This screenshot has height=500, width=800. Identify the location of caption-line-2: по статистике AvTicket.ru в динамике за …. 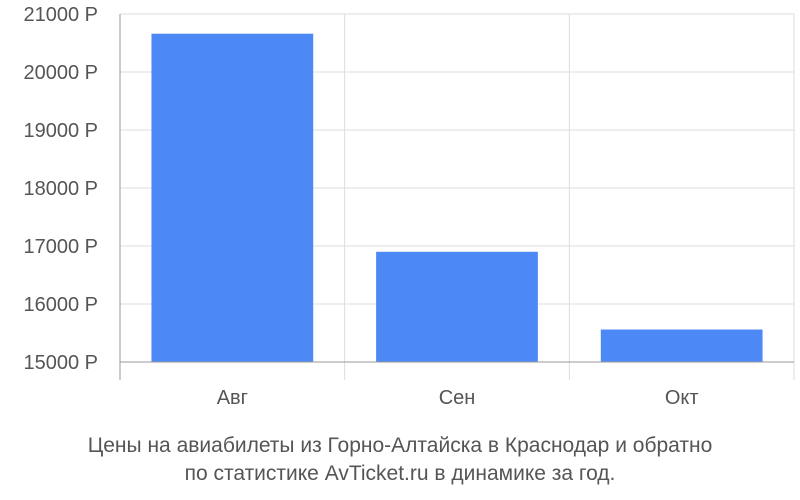
(400, 473).